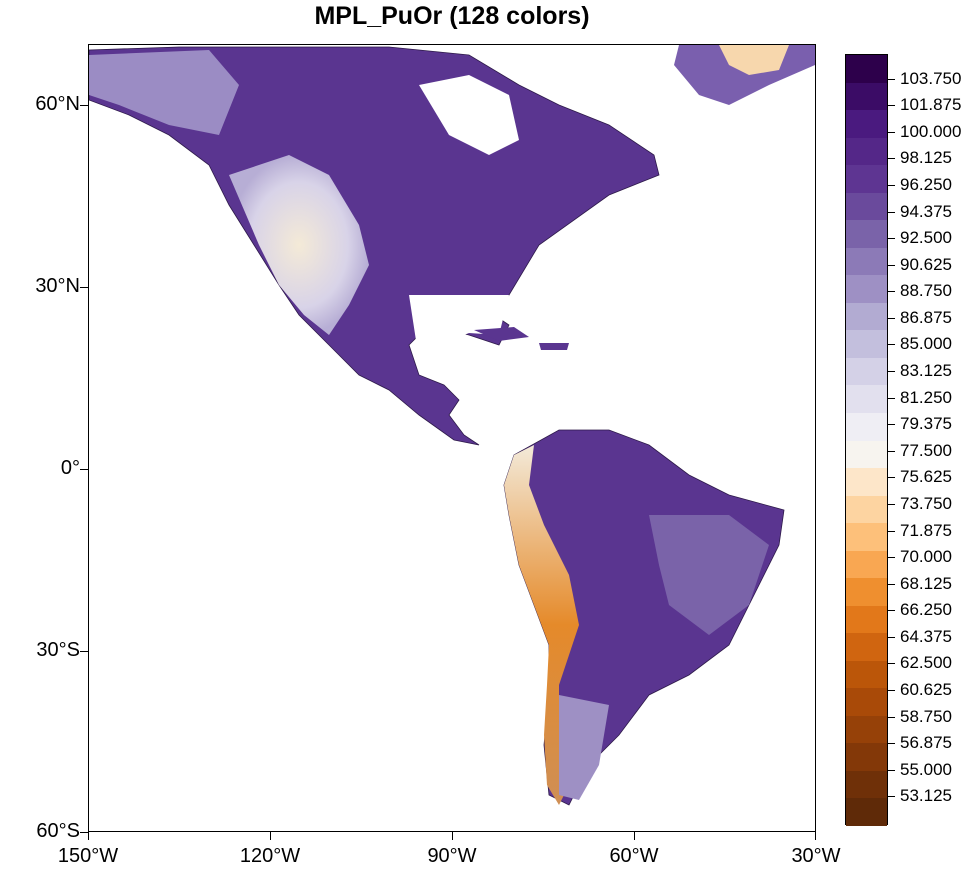  What do you see at coordinates (926, 238) in the screenshot?
I see `colorbar-label: 92.500` at bounding box center [926, 238].